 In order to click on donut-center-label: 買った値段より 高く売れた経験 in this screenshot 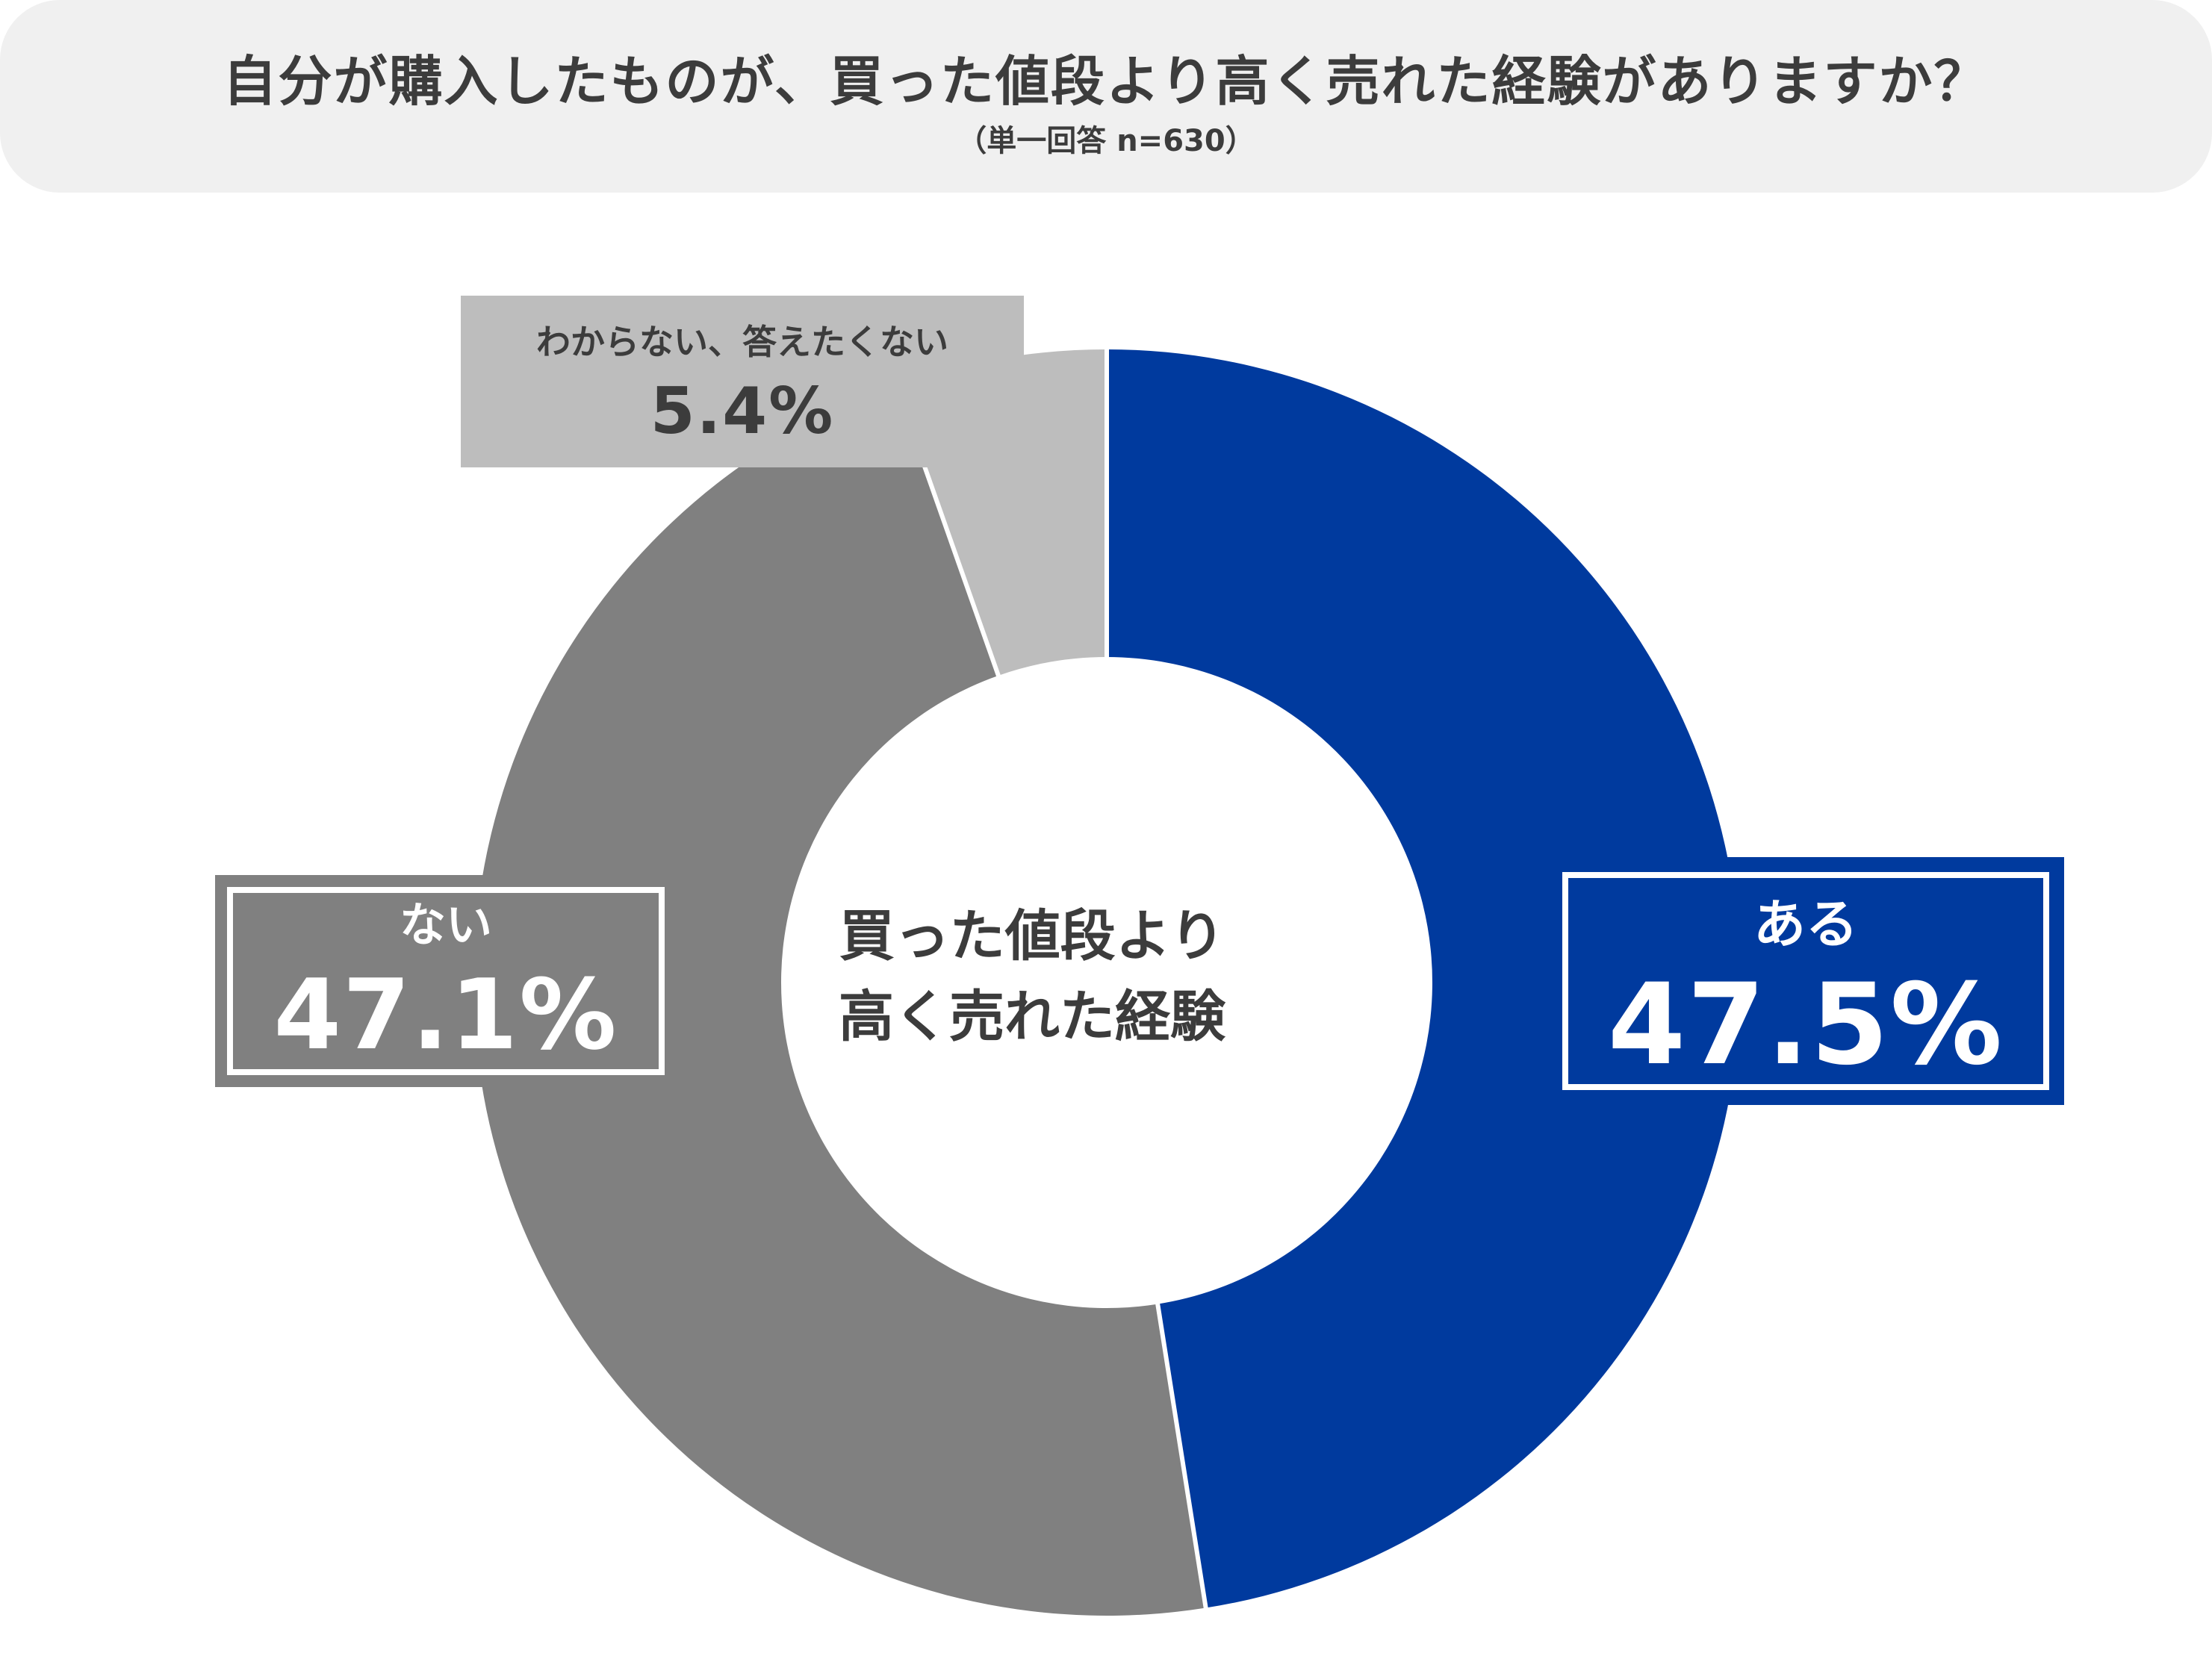, I will do `click(1032, 977)`.